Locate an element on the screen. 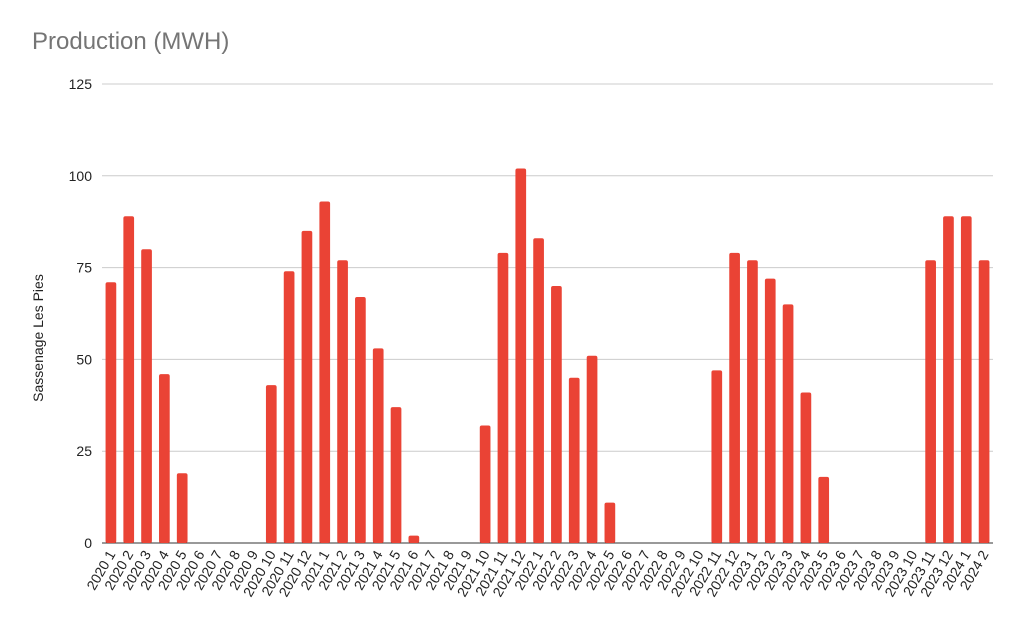 The height and width of the screenshot is (632, 1024). y-tick-label: 0 is located at coordinates (88, 543).